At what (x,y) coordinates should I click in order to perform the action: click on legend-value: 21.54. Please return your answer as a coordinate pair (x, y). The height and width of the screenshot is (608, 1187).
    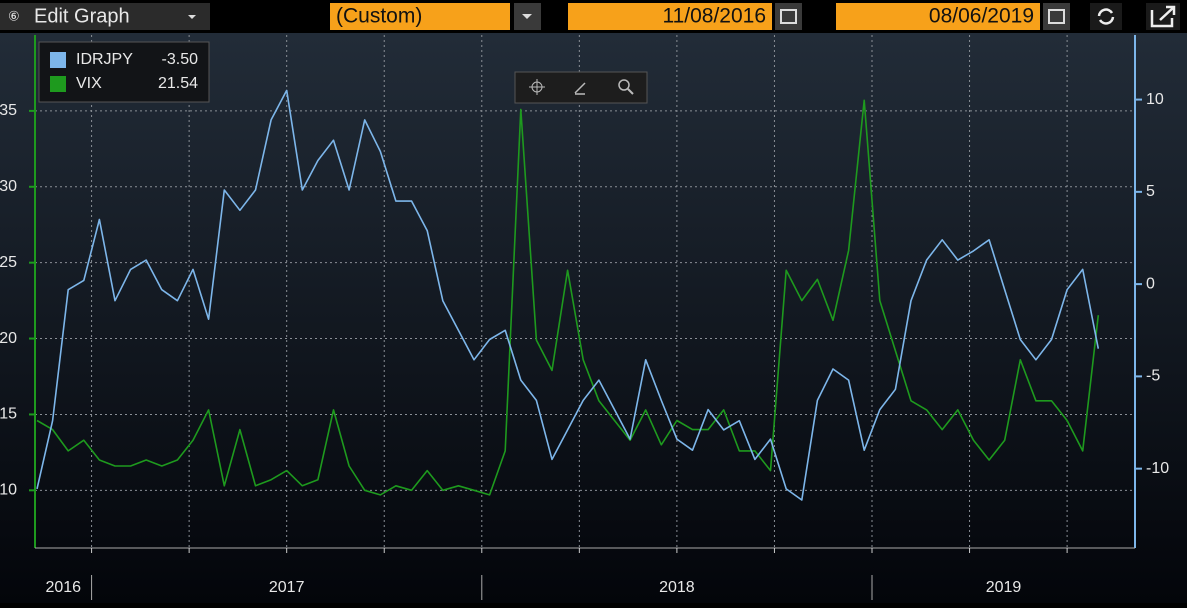
    Looking at the image, I should click on (178, 83).